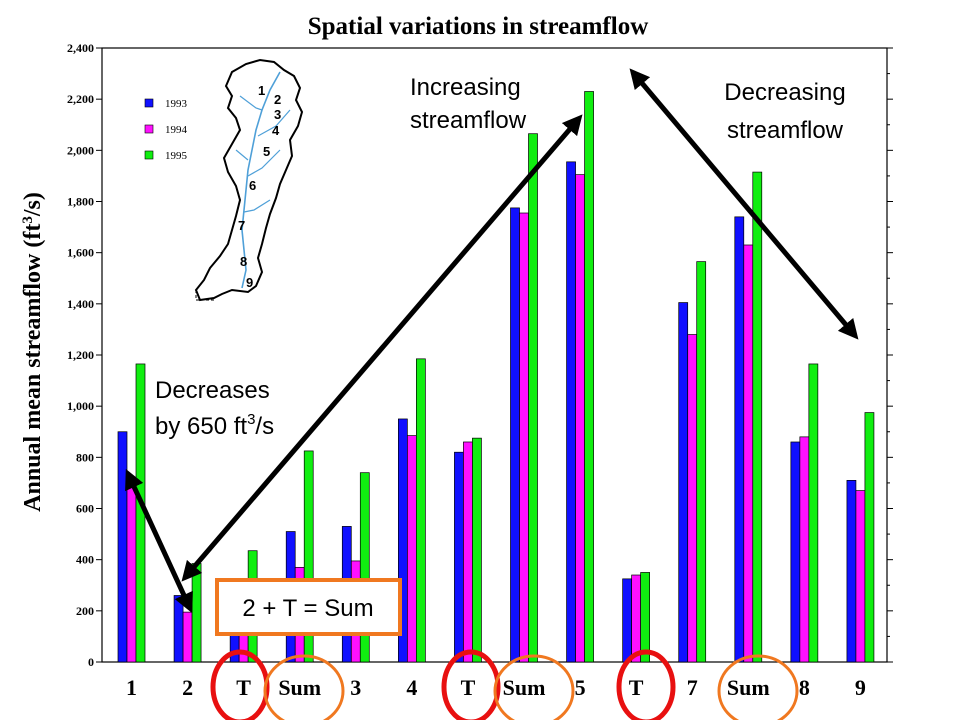 Image resolution: width=960 pixels, height=720 pixels. What do you see at coordinates (784, 92) in the screenshot?
I see `annotation-decreasing-line1: Decreasing` at bounding box center [784, 92].